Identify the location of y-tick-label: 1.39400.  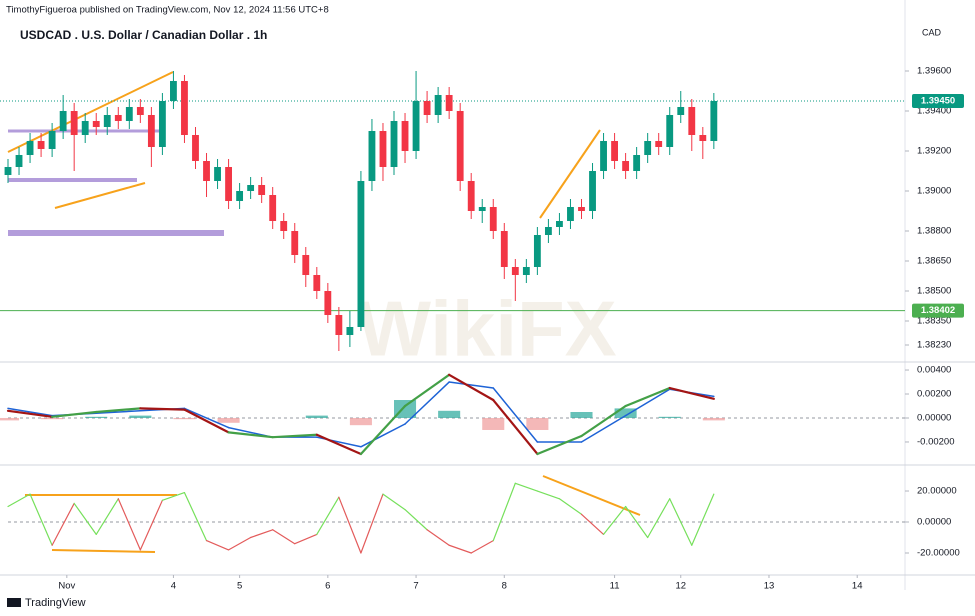
(934, 111).